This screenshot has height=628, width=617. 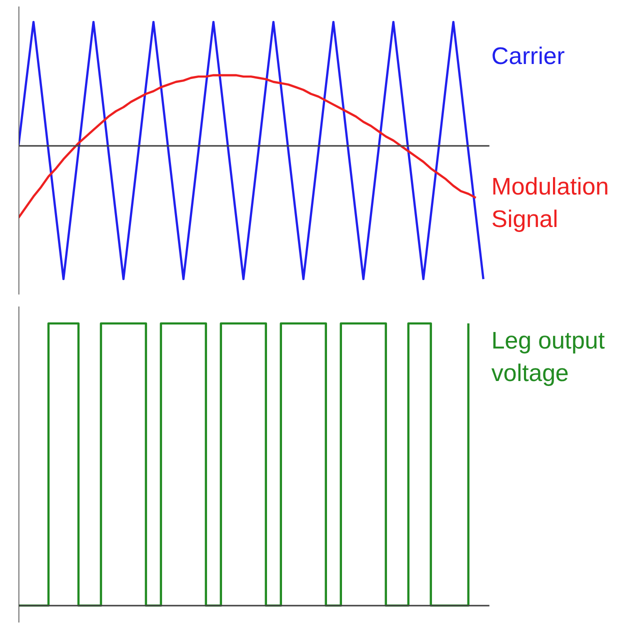 What do you see at coordinates (548, 357) in the screenshot?
I see `series-label: Leg output voltage` at bounding box center [548, 357].